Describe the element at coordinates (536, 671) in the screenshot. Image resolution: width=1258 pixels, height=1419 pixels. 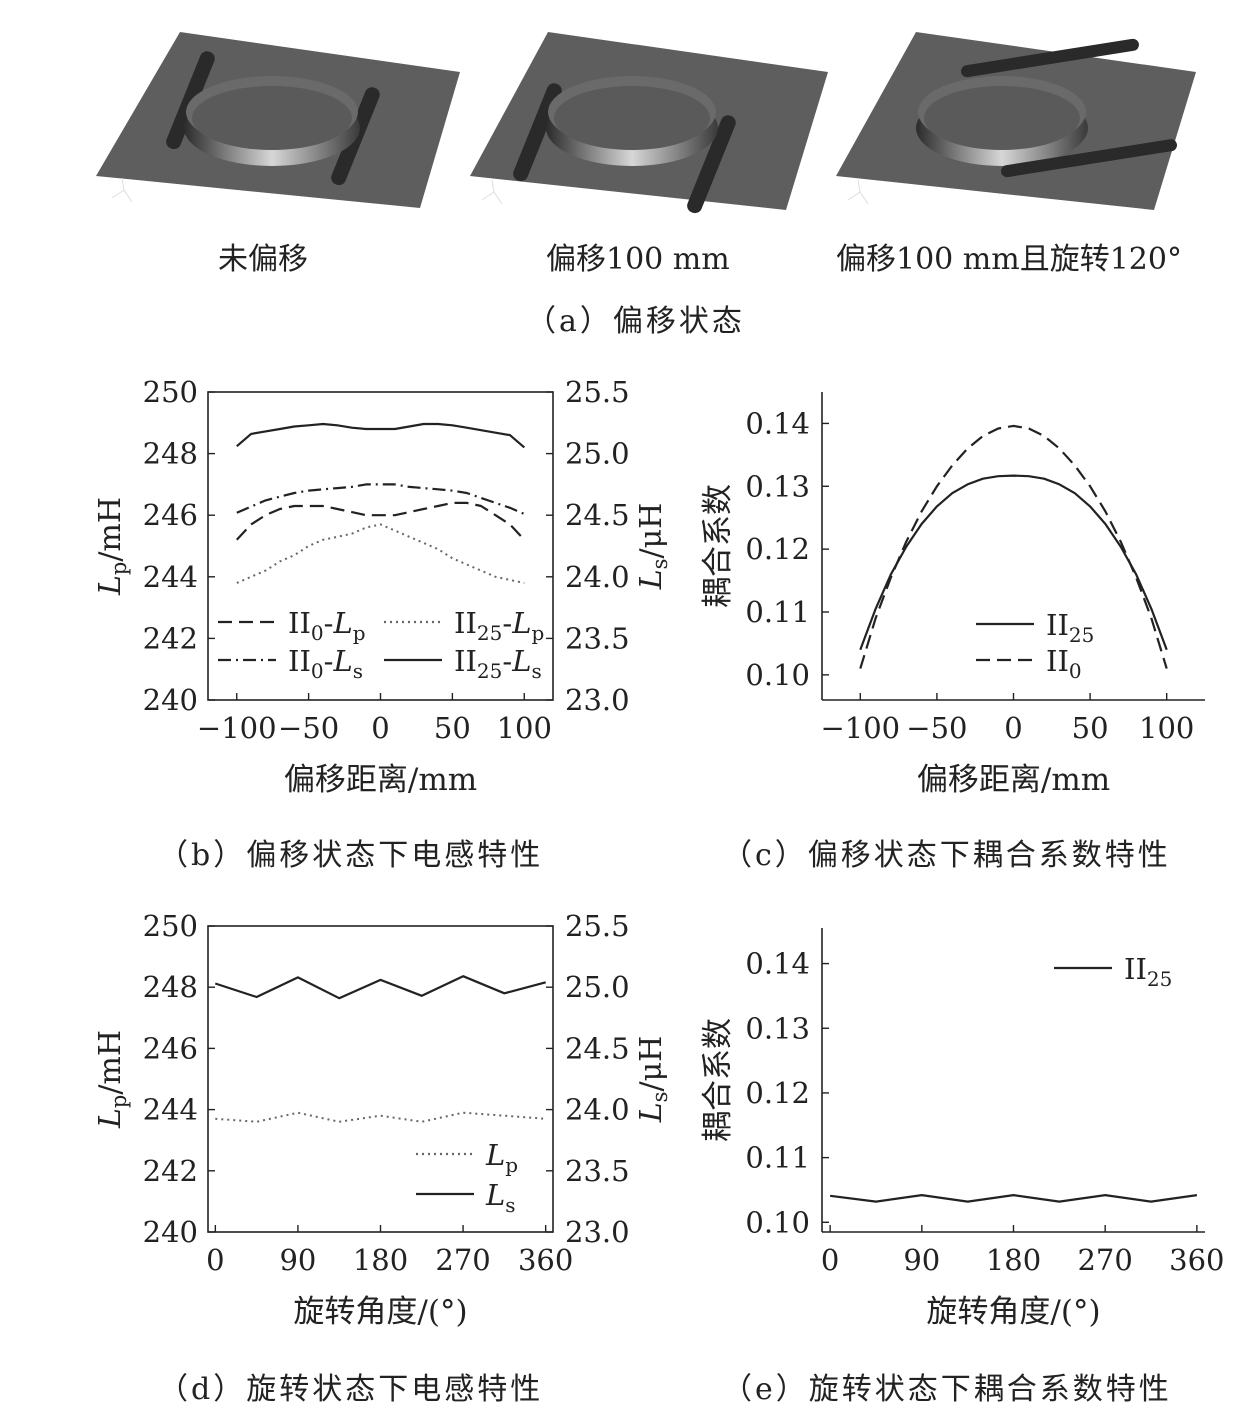
I see `legend-b-3-label-part: s` at that location.